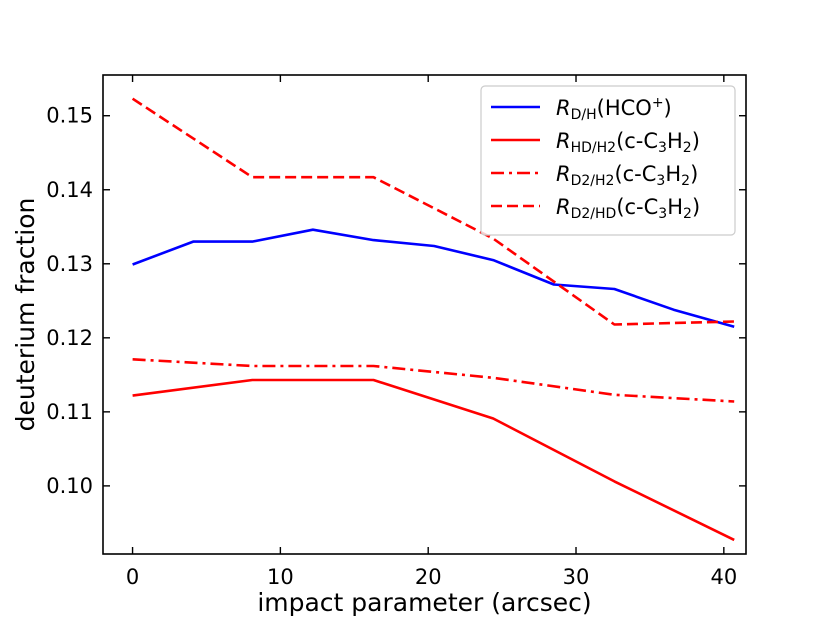 The image size is (830, 623). Describe the element at coordinates (593, 148) in the screenshot. I see `legend-text-part: HD/H2` at that location.